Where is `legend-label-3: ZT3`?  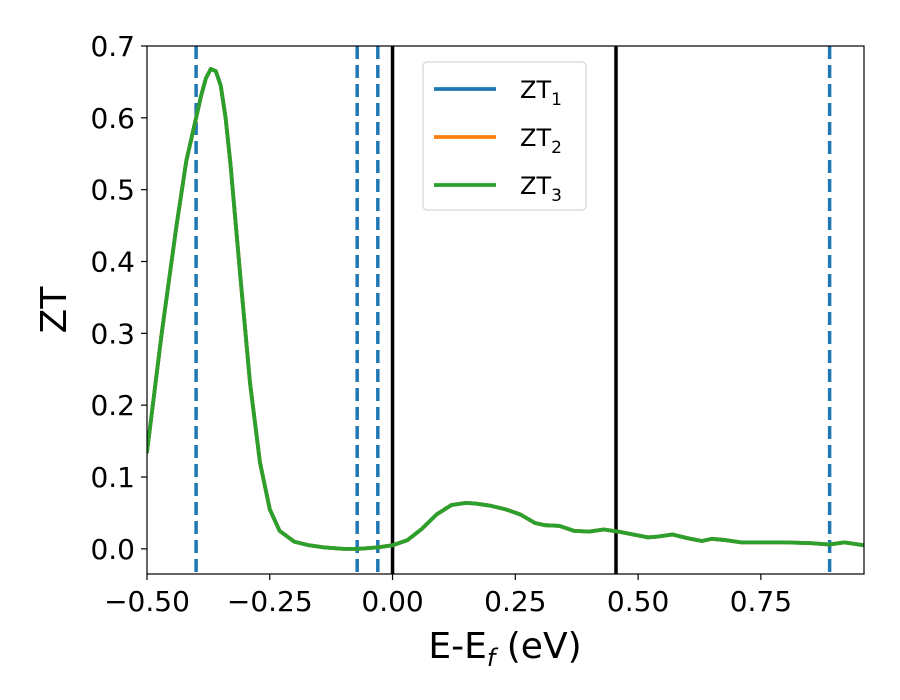 legend-label-3: ZT3 is located at coordinates (541, 189).